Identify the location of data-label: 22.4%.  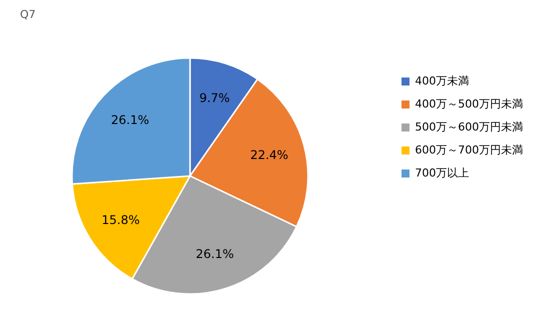
(269, 155).